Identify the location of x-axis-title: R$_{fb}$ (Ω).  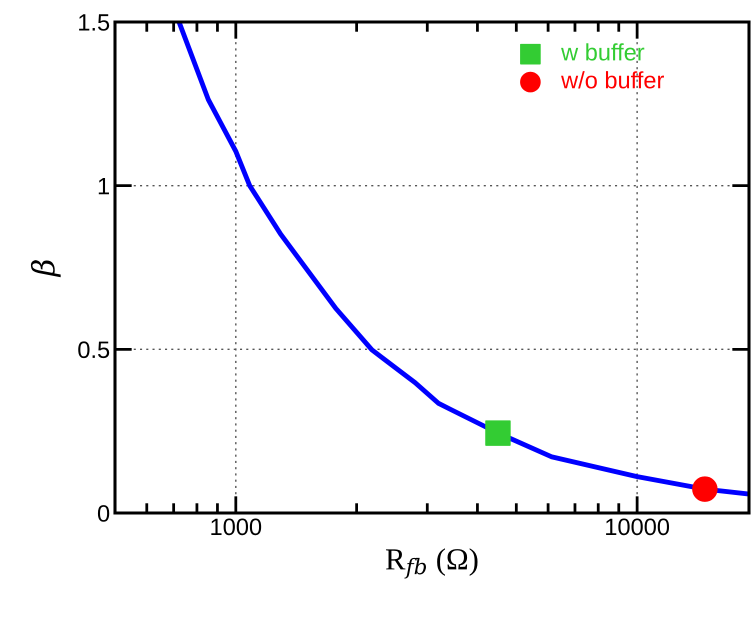
(432, 563).